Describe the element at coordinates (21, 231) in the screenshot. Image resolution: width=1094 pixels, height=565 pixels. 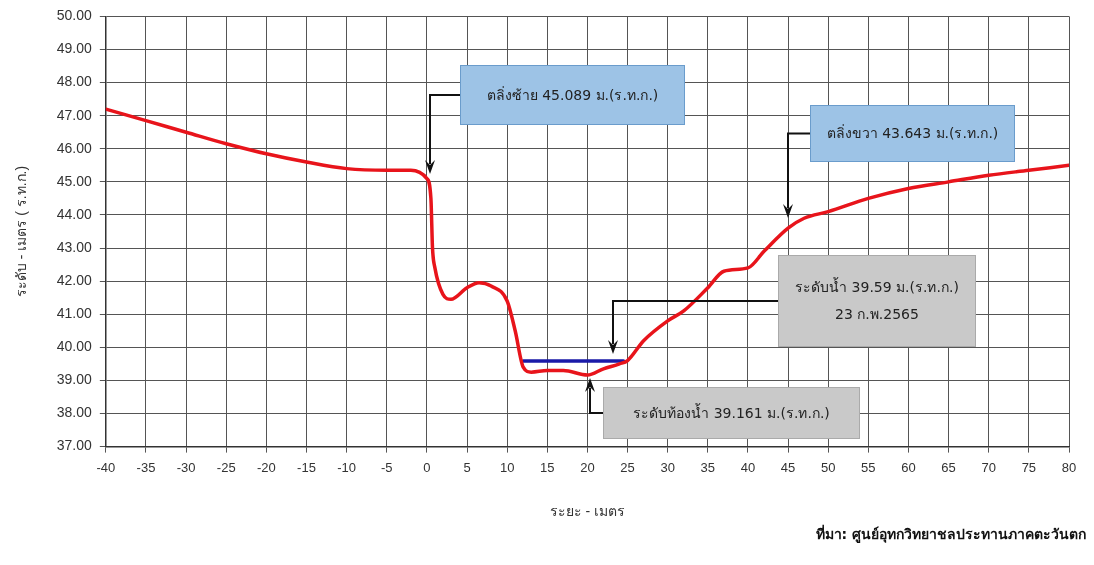
I see `y-axis-title: ระดับ - เมตร ( ร.ท.ก.)` at that location.